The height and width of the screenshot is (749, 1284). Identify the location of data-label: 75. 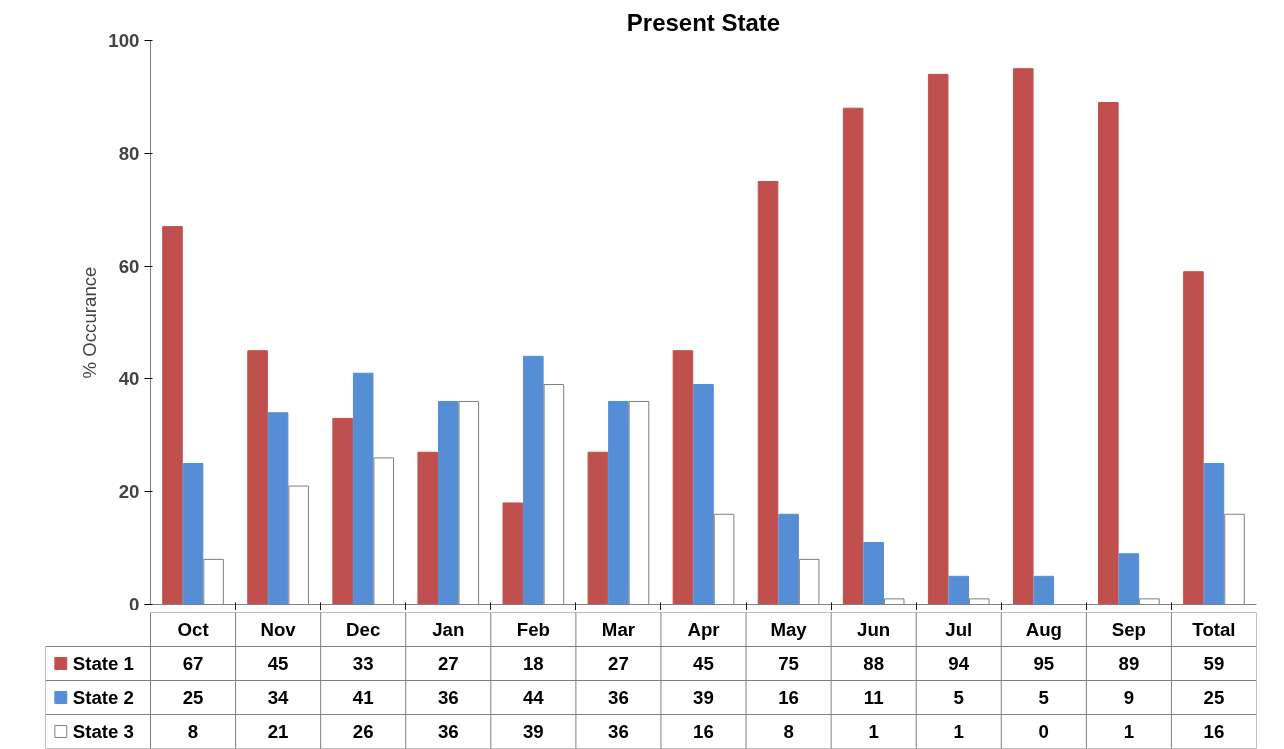
(788, 663).